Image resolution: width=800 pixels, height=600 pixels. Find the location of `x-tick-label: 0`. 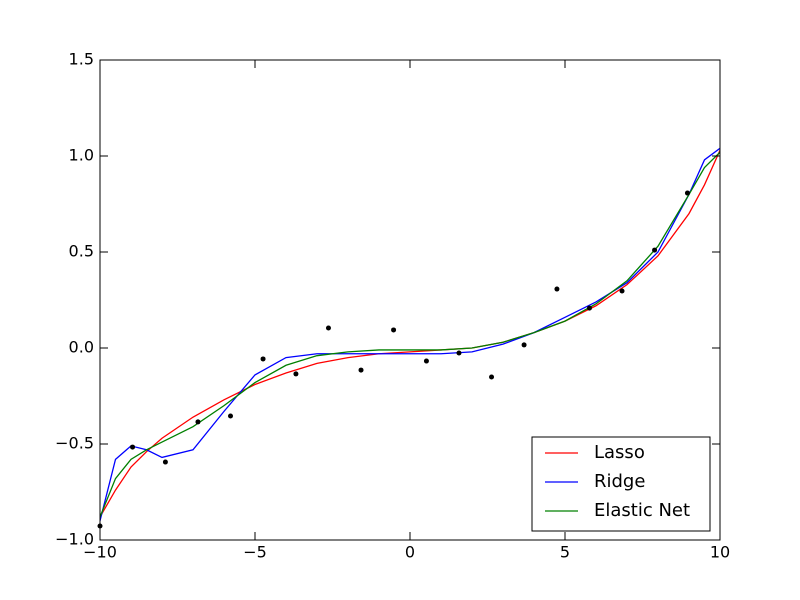

x-tick-label: 0 is located at coordinates (410, 552).